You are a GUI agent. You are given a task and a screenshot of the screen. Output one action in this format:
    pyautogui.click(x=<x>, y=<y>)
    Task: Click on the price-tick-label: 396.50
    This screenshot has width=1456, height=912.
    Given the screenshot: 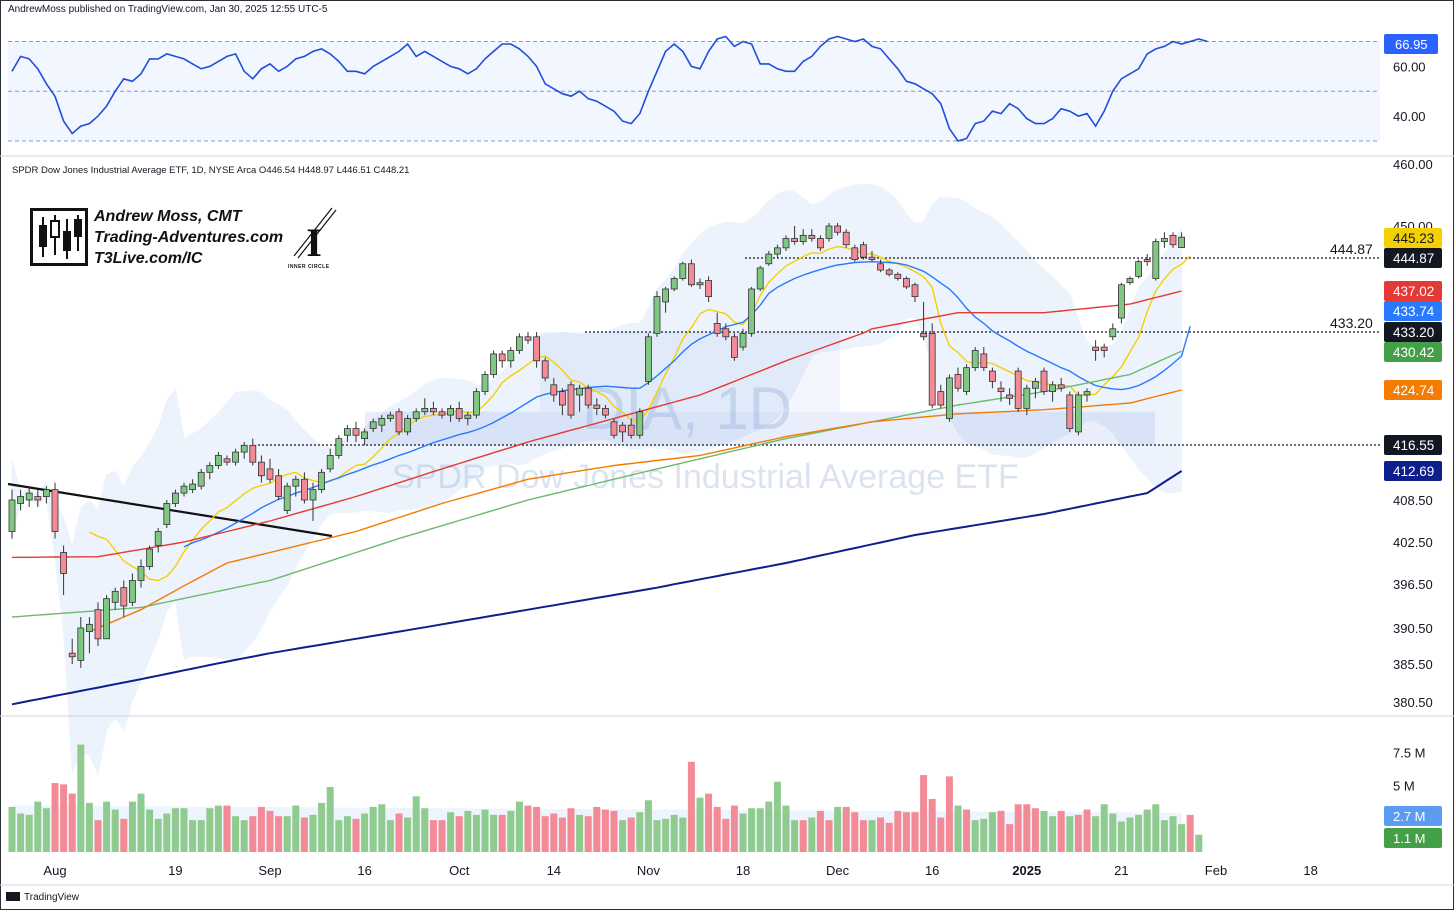 What is the action you would take?
    pyautogui.click(x=1413, y=584)
    